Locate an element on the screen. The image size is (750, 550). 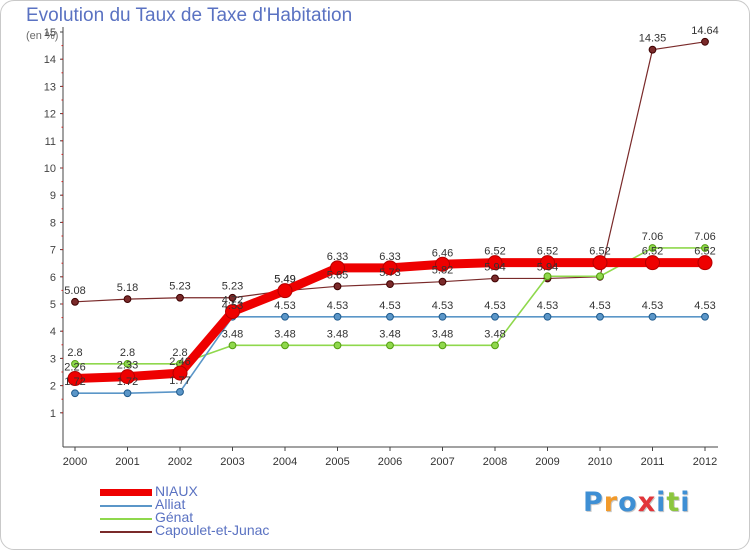
data-label: 14.35 is located at coordinates (653, 39).